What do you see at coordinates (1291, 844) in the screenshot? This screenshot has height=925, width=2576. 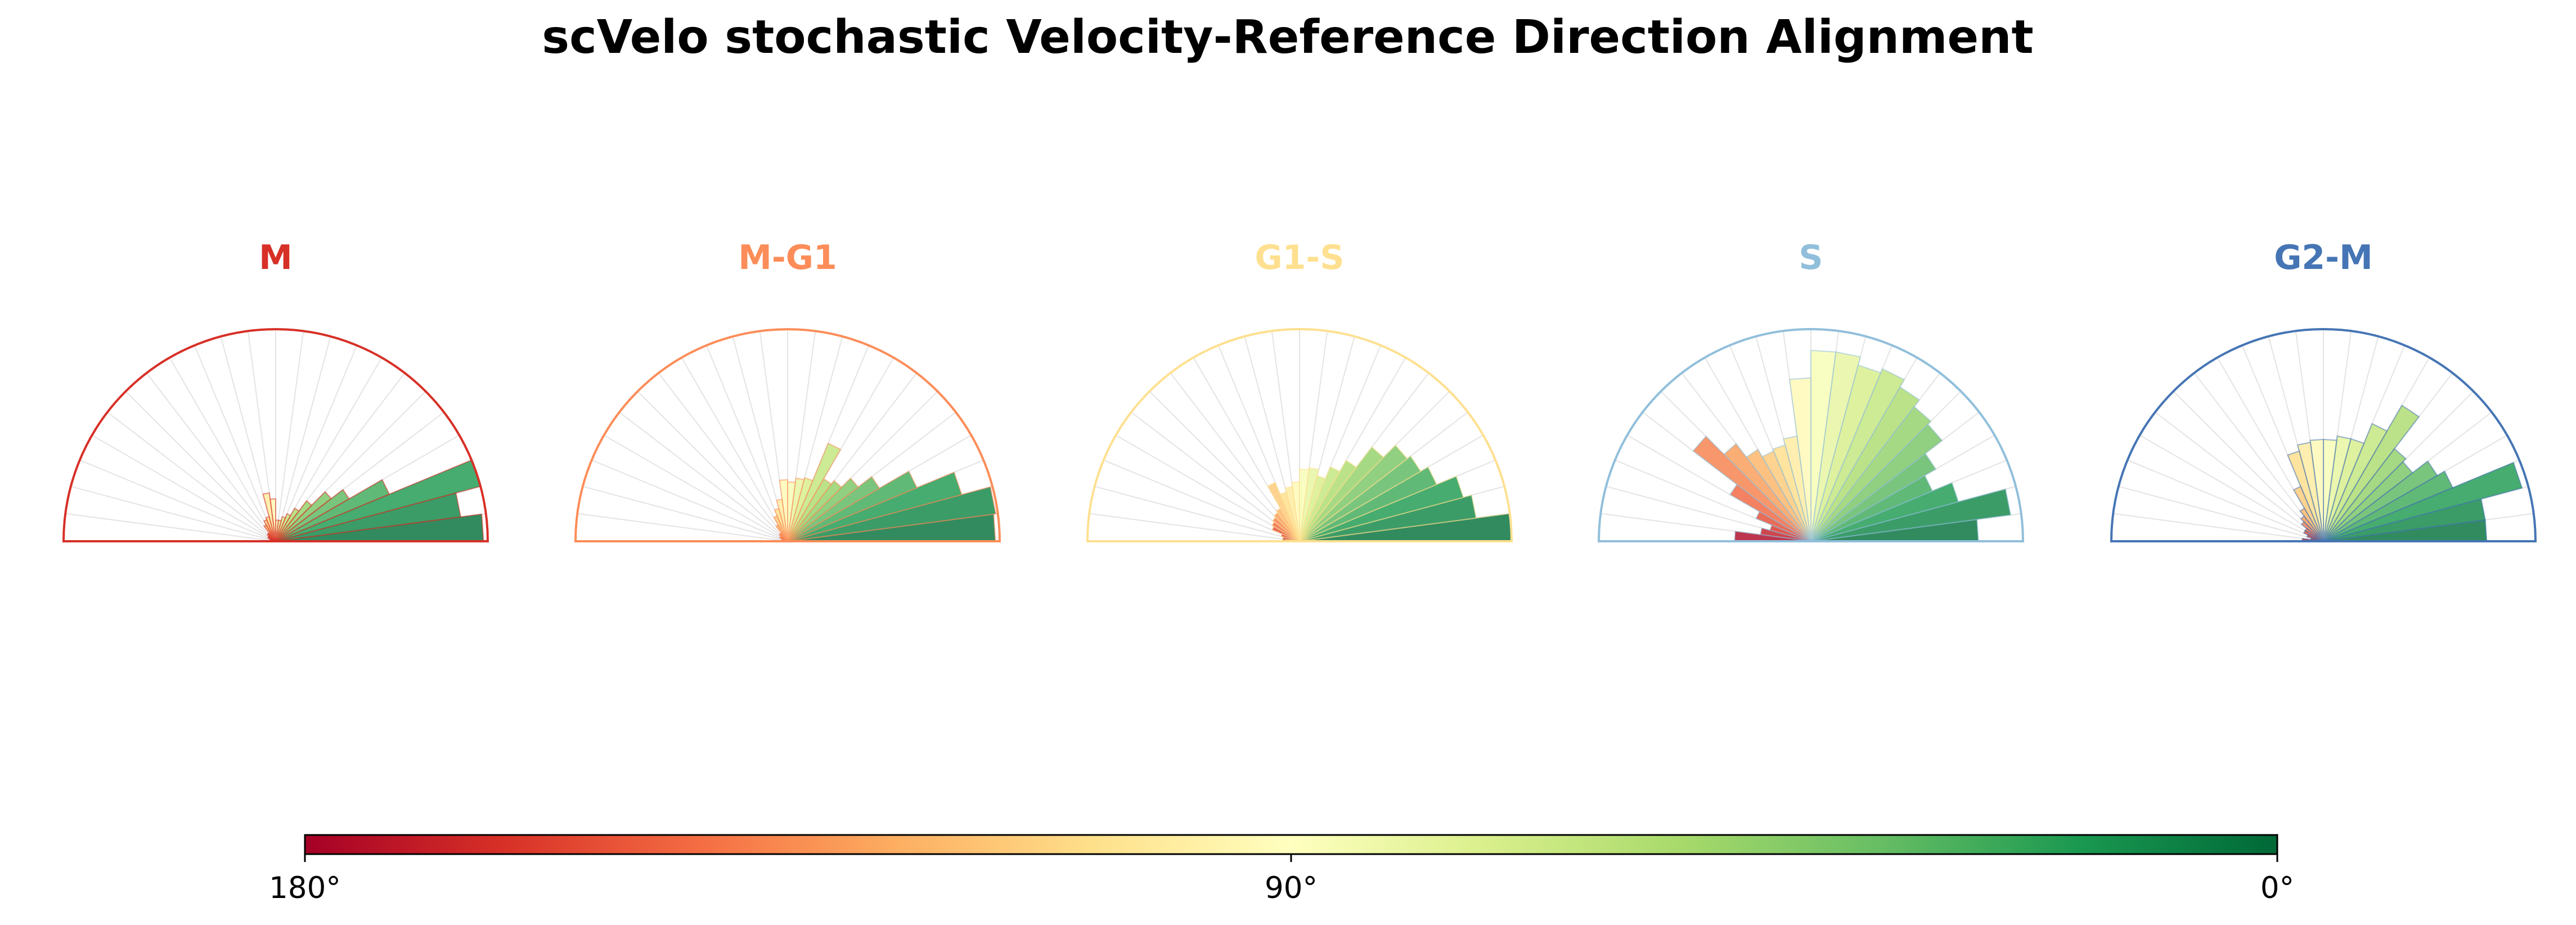 I see `colorbar-bar` at bounding box center [1291, 844].